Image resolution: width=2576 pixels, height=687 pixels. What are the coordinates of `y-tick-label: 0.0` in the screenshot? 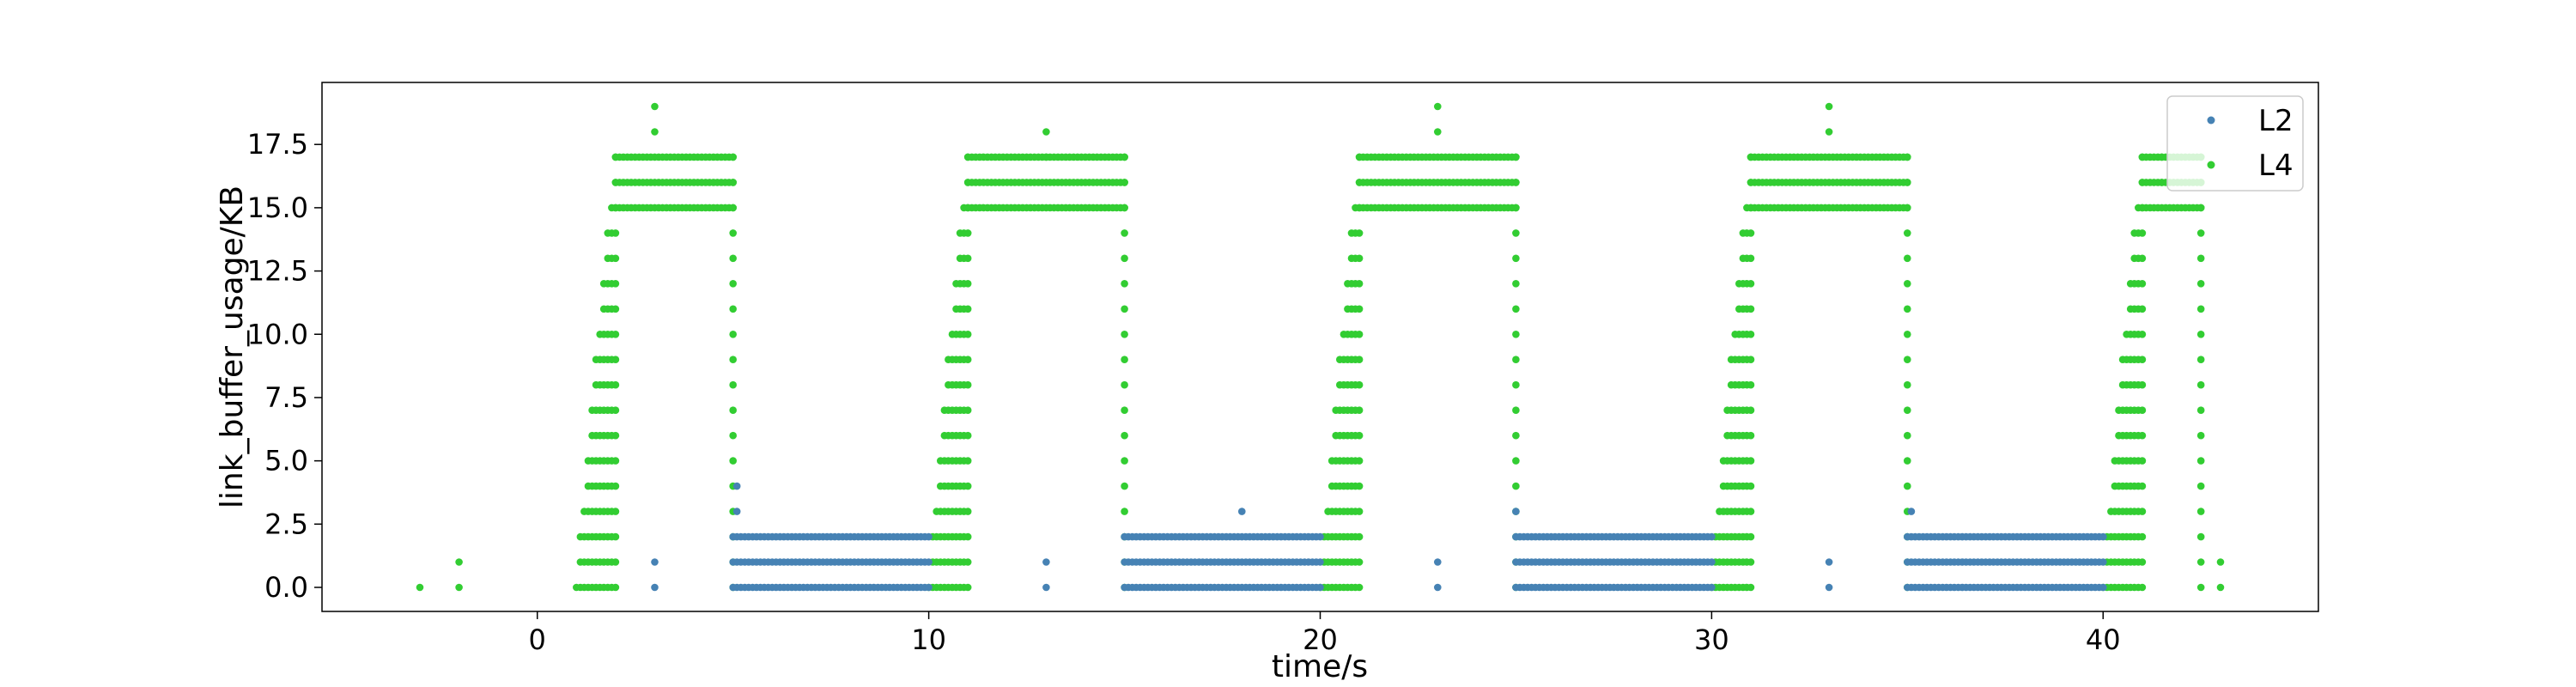 It's located at (286, 587).